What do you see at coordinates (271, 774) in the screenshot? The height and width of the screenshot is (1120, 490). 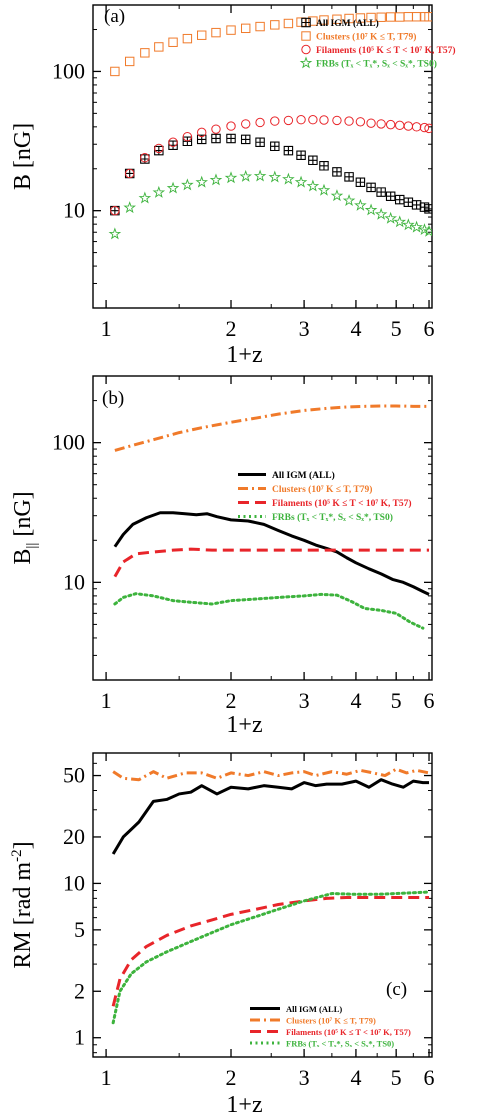 I see `series-line-clusters-10-k-t-t79` at bounding box center [271, 774].